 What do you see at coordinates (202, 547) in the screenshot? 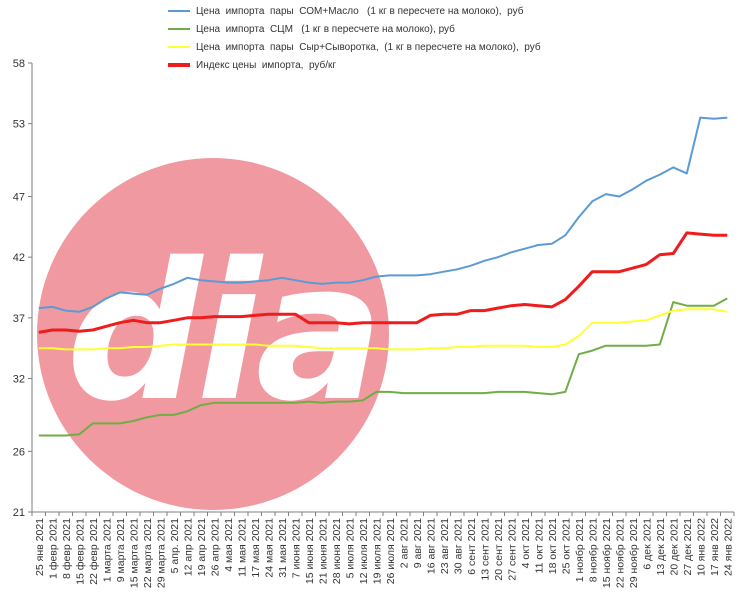
I see `x-tick-label: 19 апр 2021` at bounding box center [202, 547].